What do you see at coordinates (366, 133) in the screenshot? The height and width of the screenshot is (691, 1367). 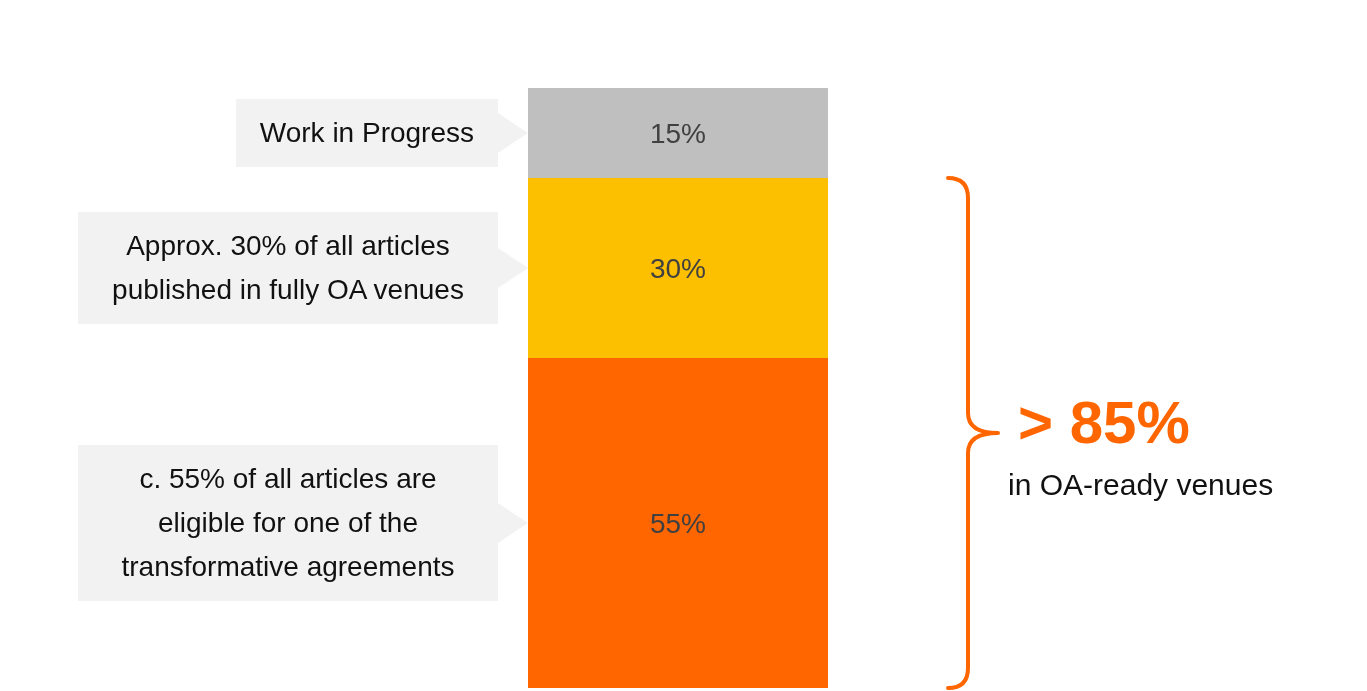 I see `series-label: Work in Progress` at bounding box center [366, 133].